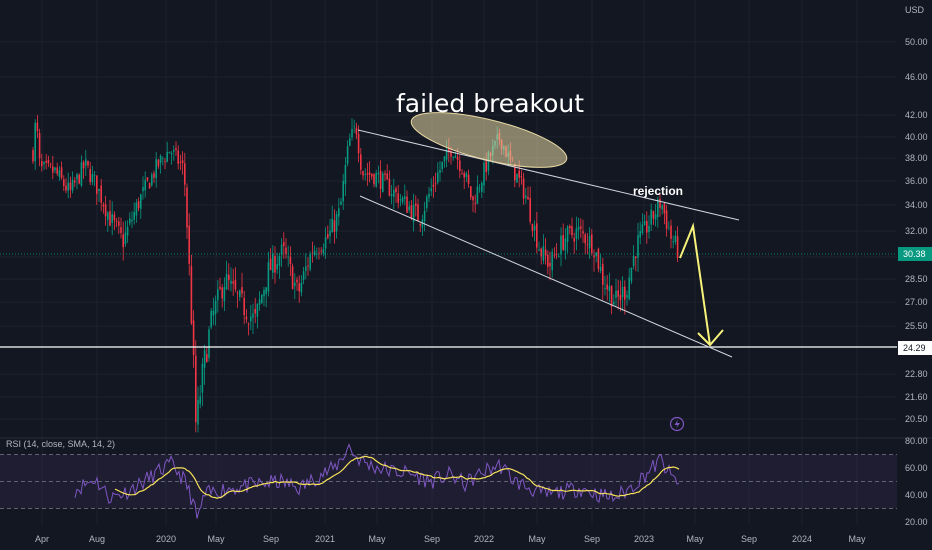 This screenshot has height=550, width=932. What do you see at coordinates (658, 191) in the screenshot?
I see `rejection-annotation: rejection` at bounding box center [658, 191].